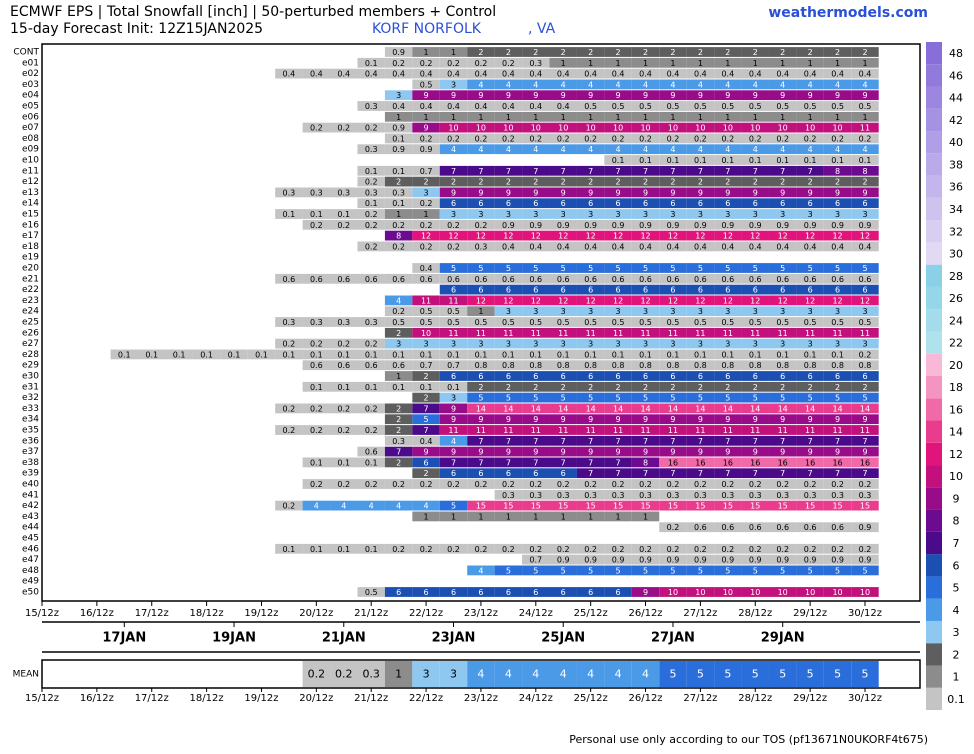 The width and height of the screenshot is (974, 754). Describe the element at coordinates (782, 106) in the screenshot. I see `cell-label: 0.5` at that location.